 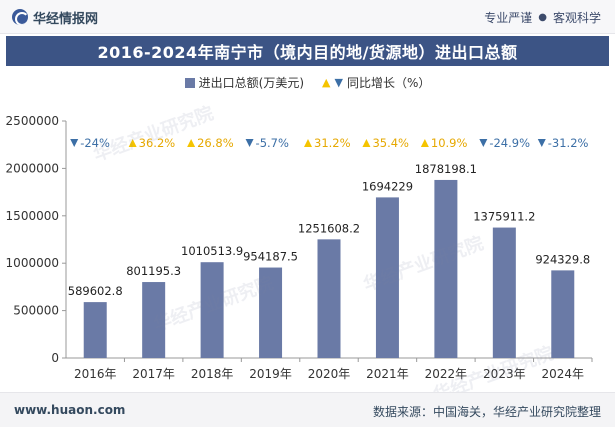 I want to click on y-tick-label: 1500000, so click(x=32, y=216).